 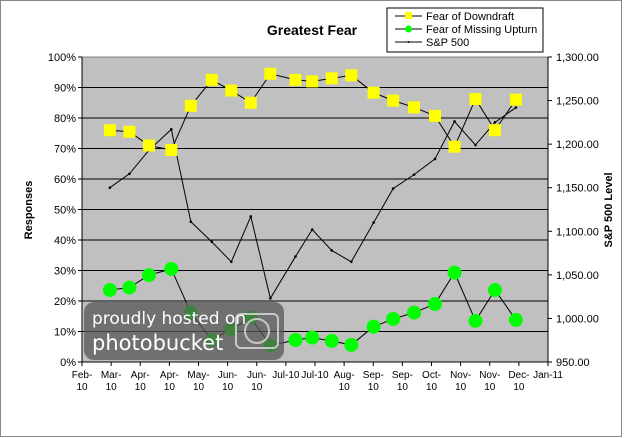 I want to click on x-tick-label: Dec-, so click(x=518, y=375).